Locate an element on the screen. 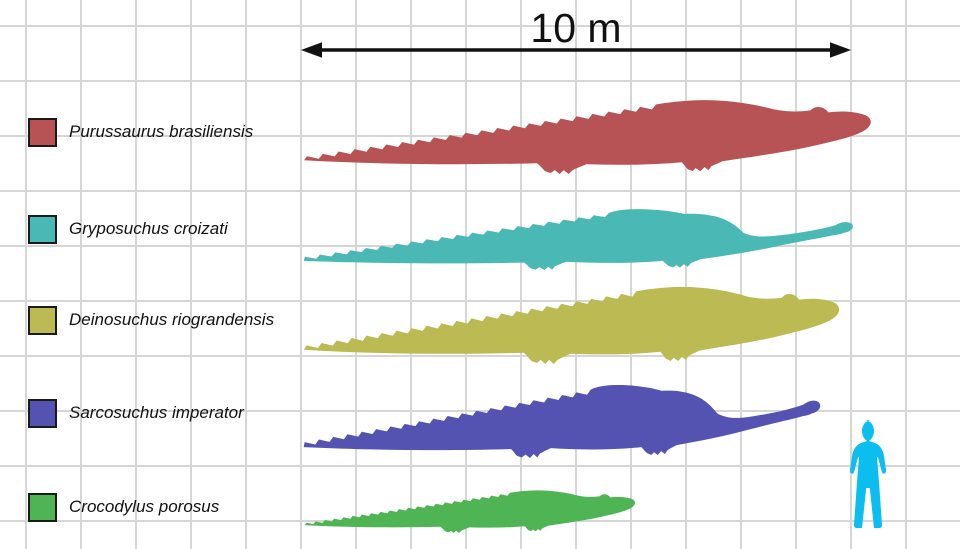  legend-swatch-crocodylus is located at coordinates (42, 507).